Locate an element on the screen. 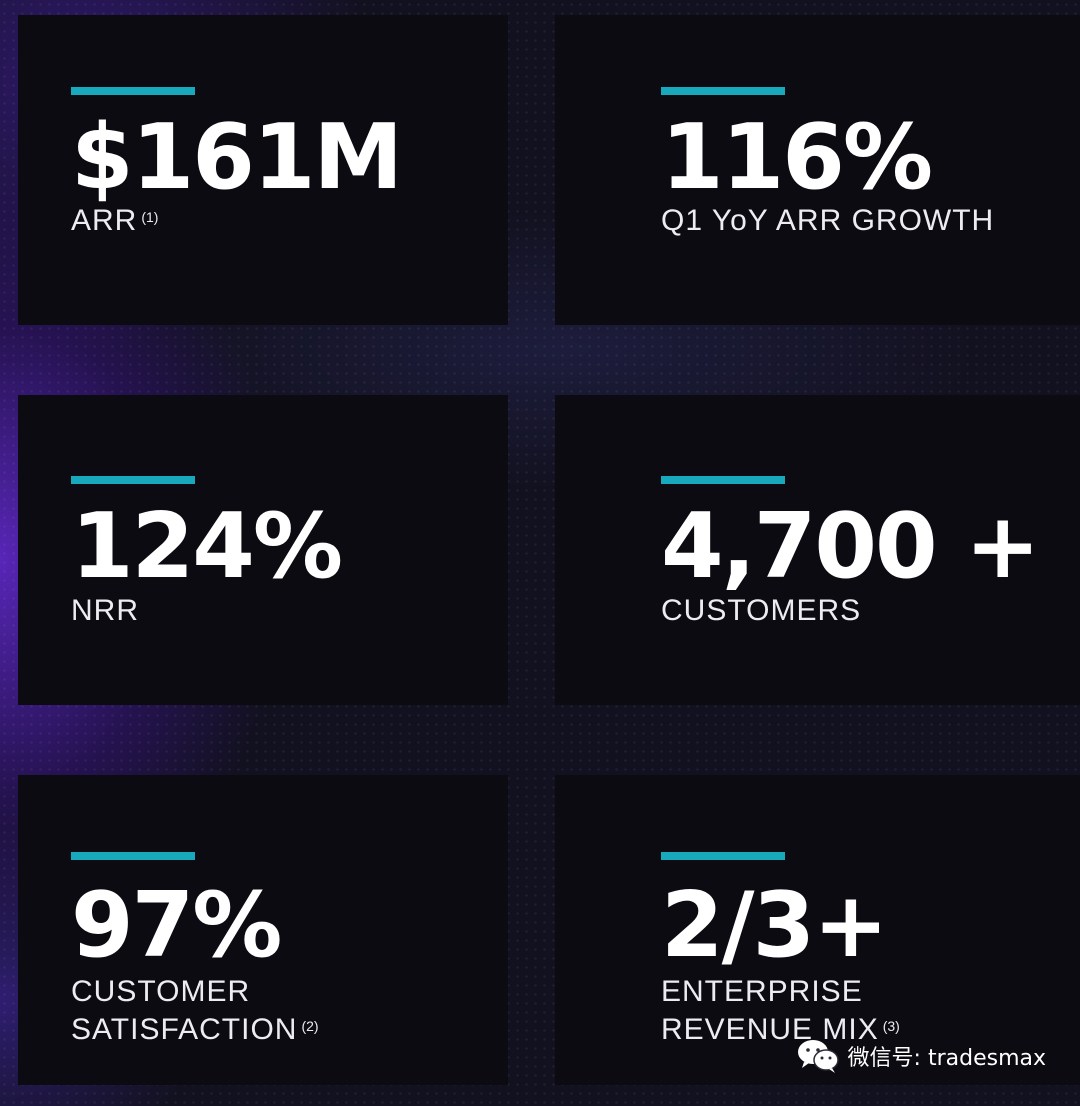 Image resolution: width=1080 pixels, height=1106 pixels. watermark: 微信号: tradesmax is located at coordinates (921, 1056).